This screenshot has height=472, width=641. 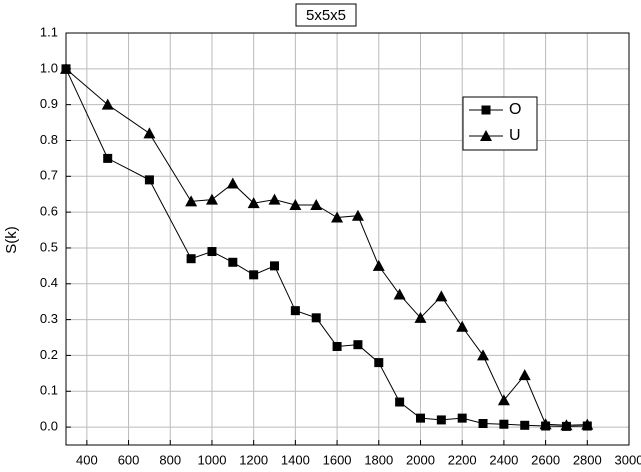 What do you see at coordinates (49, 67) in the screenshot?
I see `y-tick-label: 1.0` at bounding box center [49, 67].